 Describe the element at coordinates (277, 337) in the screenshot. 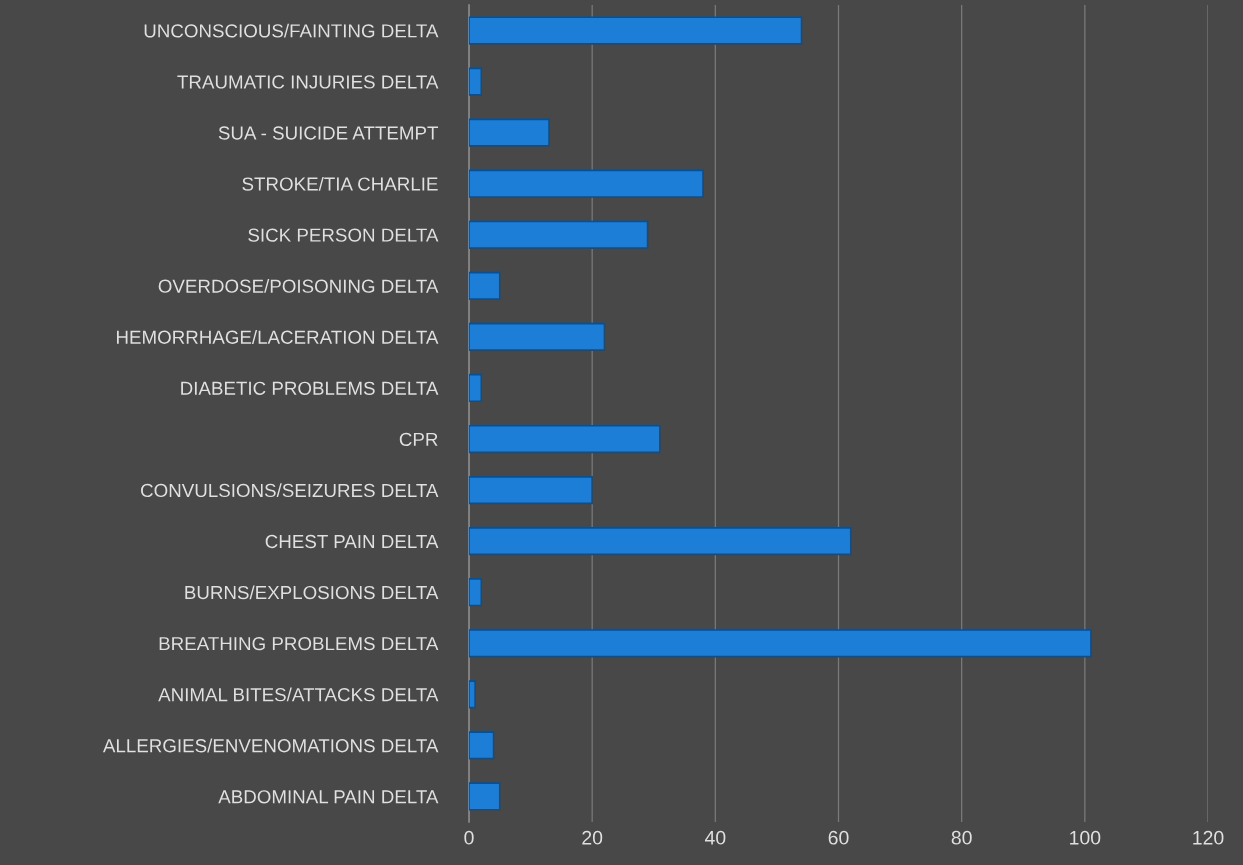

I see `y-tick-label: HEMORRHAGE/LACERATION DELTA` at that location.